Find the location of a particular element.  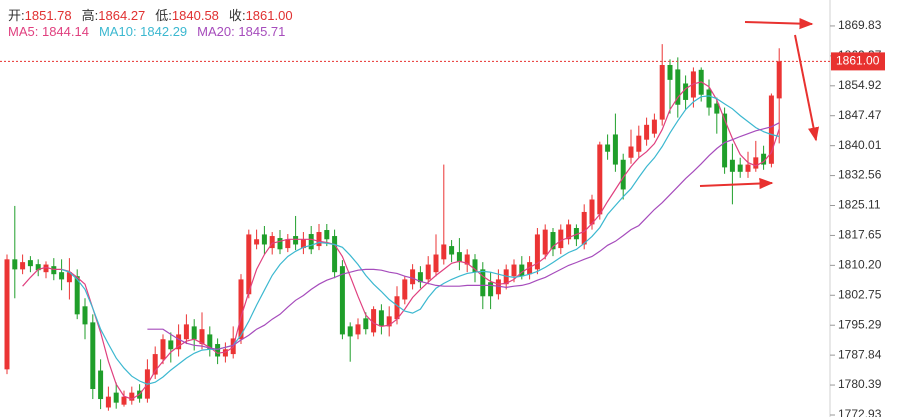

ohlc-header: 开:1851.78 高:1864.27 低:1840.58 收:1861.00 is located at coordinates (150, 14).